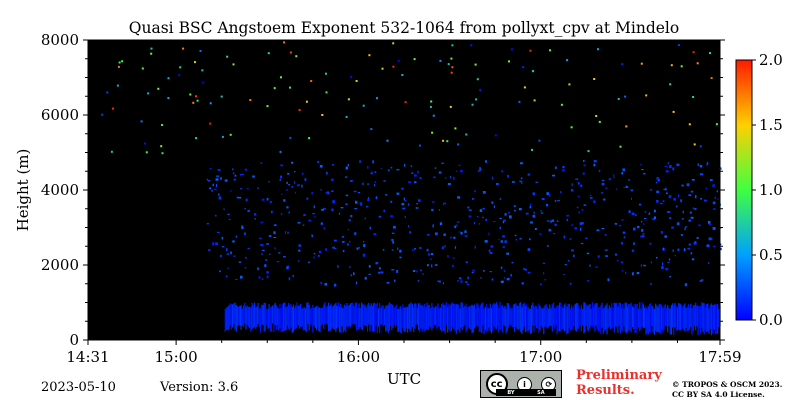 This screenshot has height=400, width=800. I want to click on x-axis-label: UTC, so click(404, 379).